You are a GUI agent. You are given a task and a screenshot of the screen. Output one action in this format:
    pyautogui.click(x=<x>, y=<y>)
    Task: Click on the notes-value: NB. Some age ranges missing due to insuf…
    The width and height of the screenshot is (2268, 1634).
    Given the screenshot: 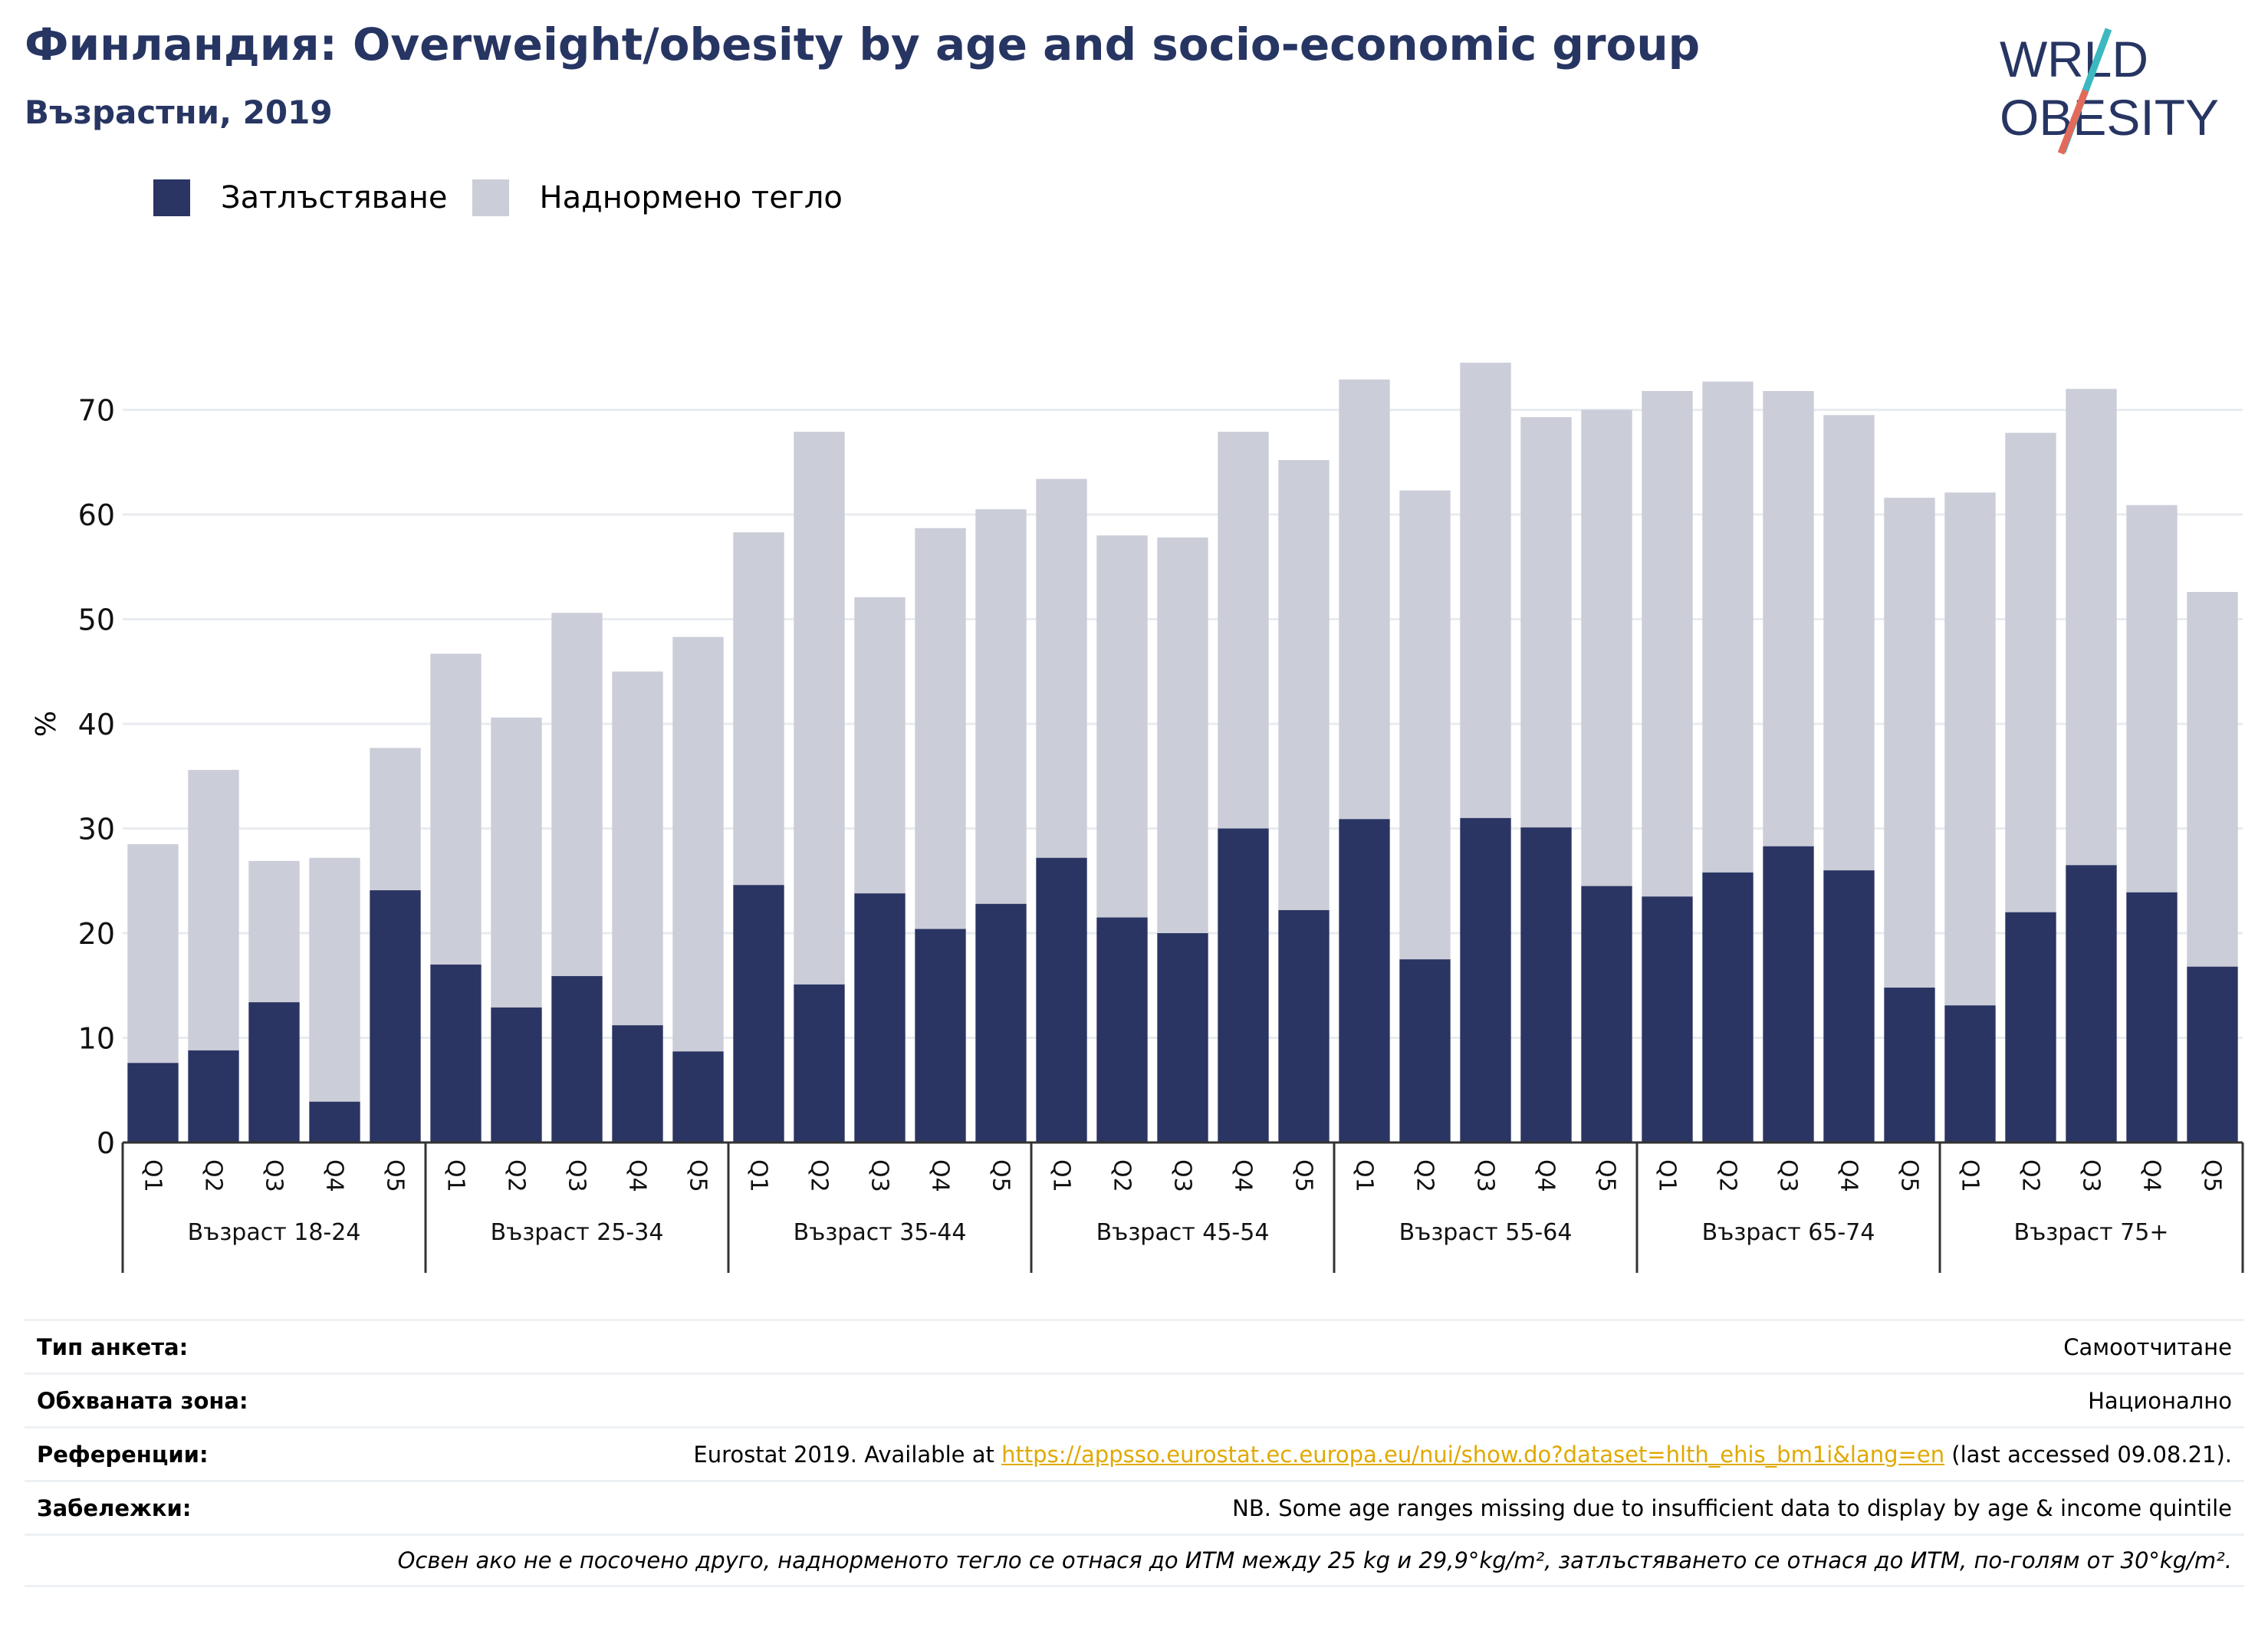 What is the action you would take?
    pyautogui.click(x=1732, y=1508)
    